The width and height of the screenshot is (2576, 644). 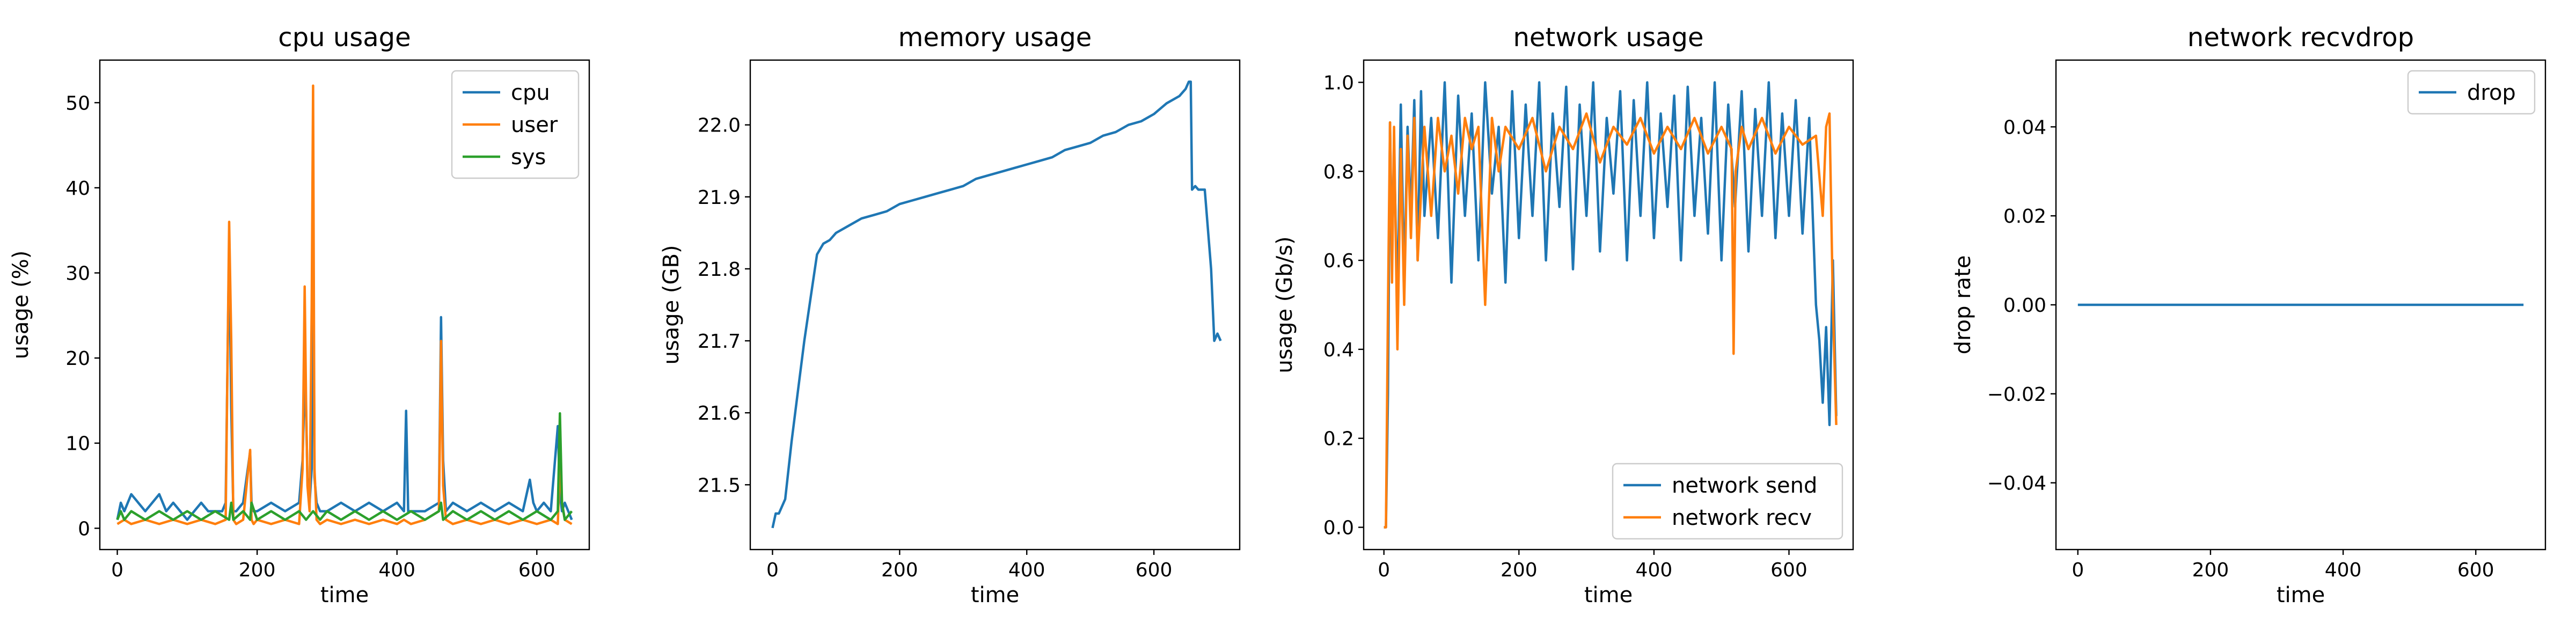 What do you see at coordinates (21, 305) in the screenshot?
I see `y-axis-label: usage (%)` at bounding box center [21, 305].